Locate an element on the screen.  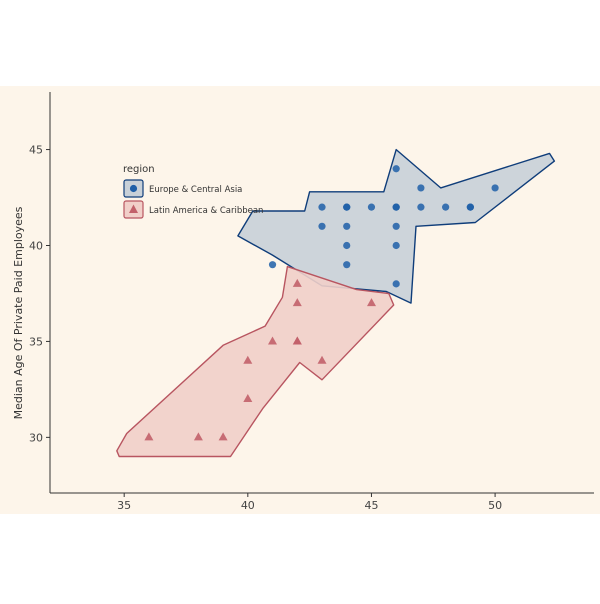
legend-circle-icon is located at coordinates (133, 188).